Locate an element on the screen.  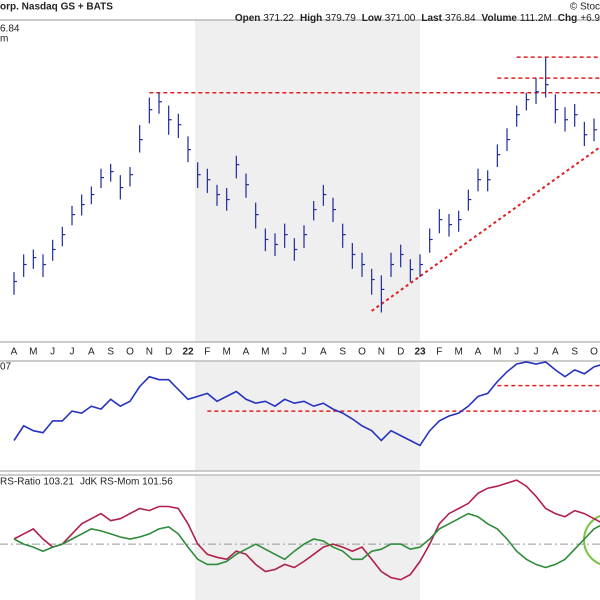
quote-label: Open is located at coordinates (248, 18).